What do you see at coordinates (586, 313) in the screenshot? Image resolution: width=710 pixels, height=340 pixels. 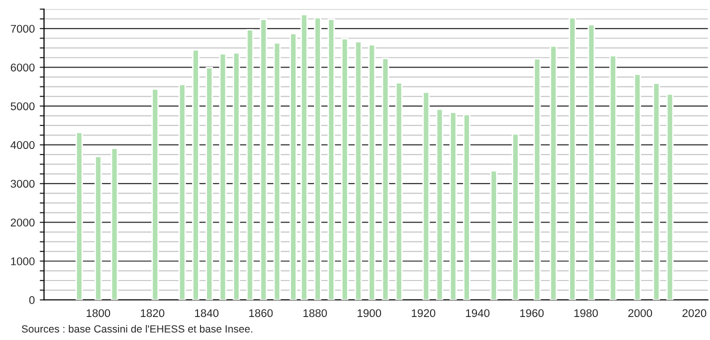 I see `x-tick-label: 1980` at bounding box center [586, 313].